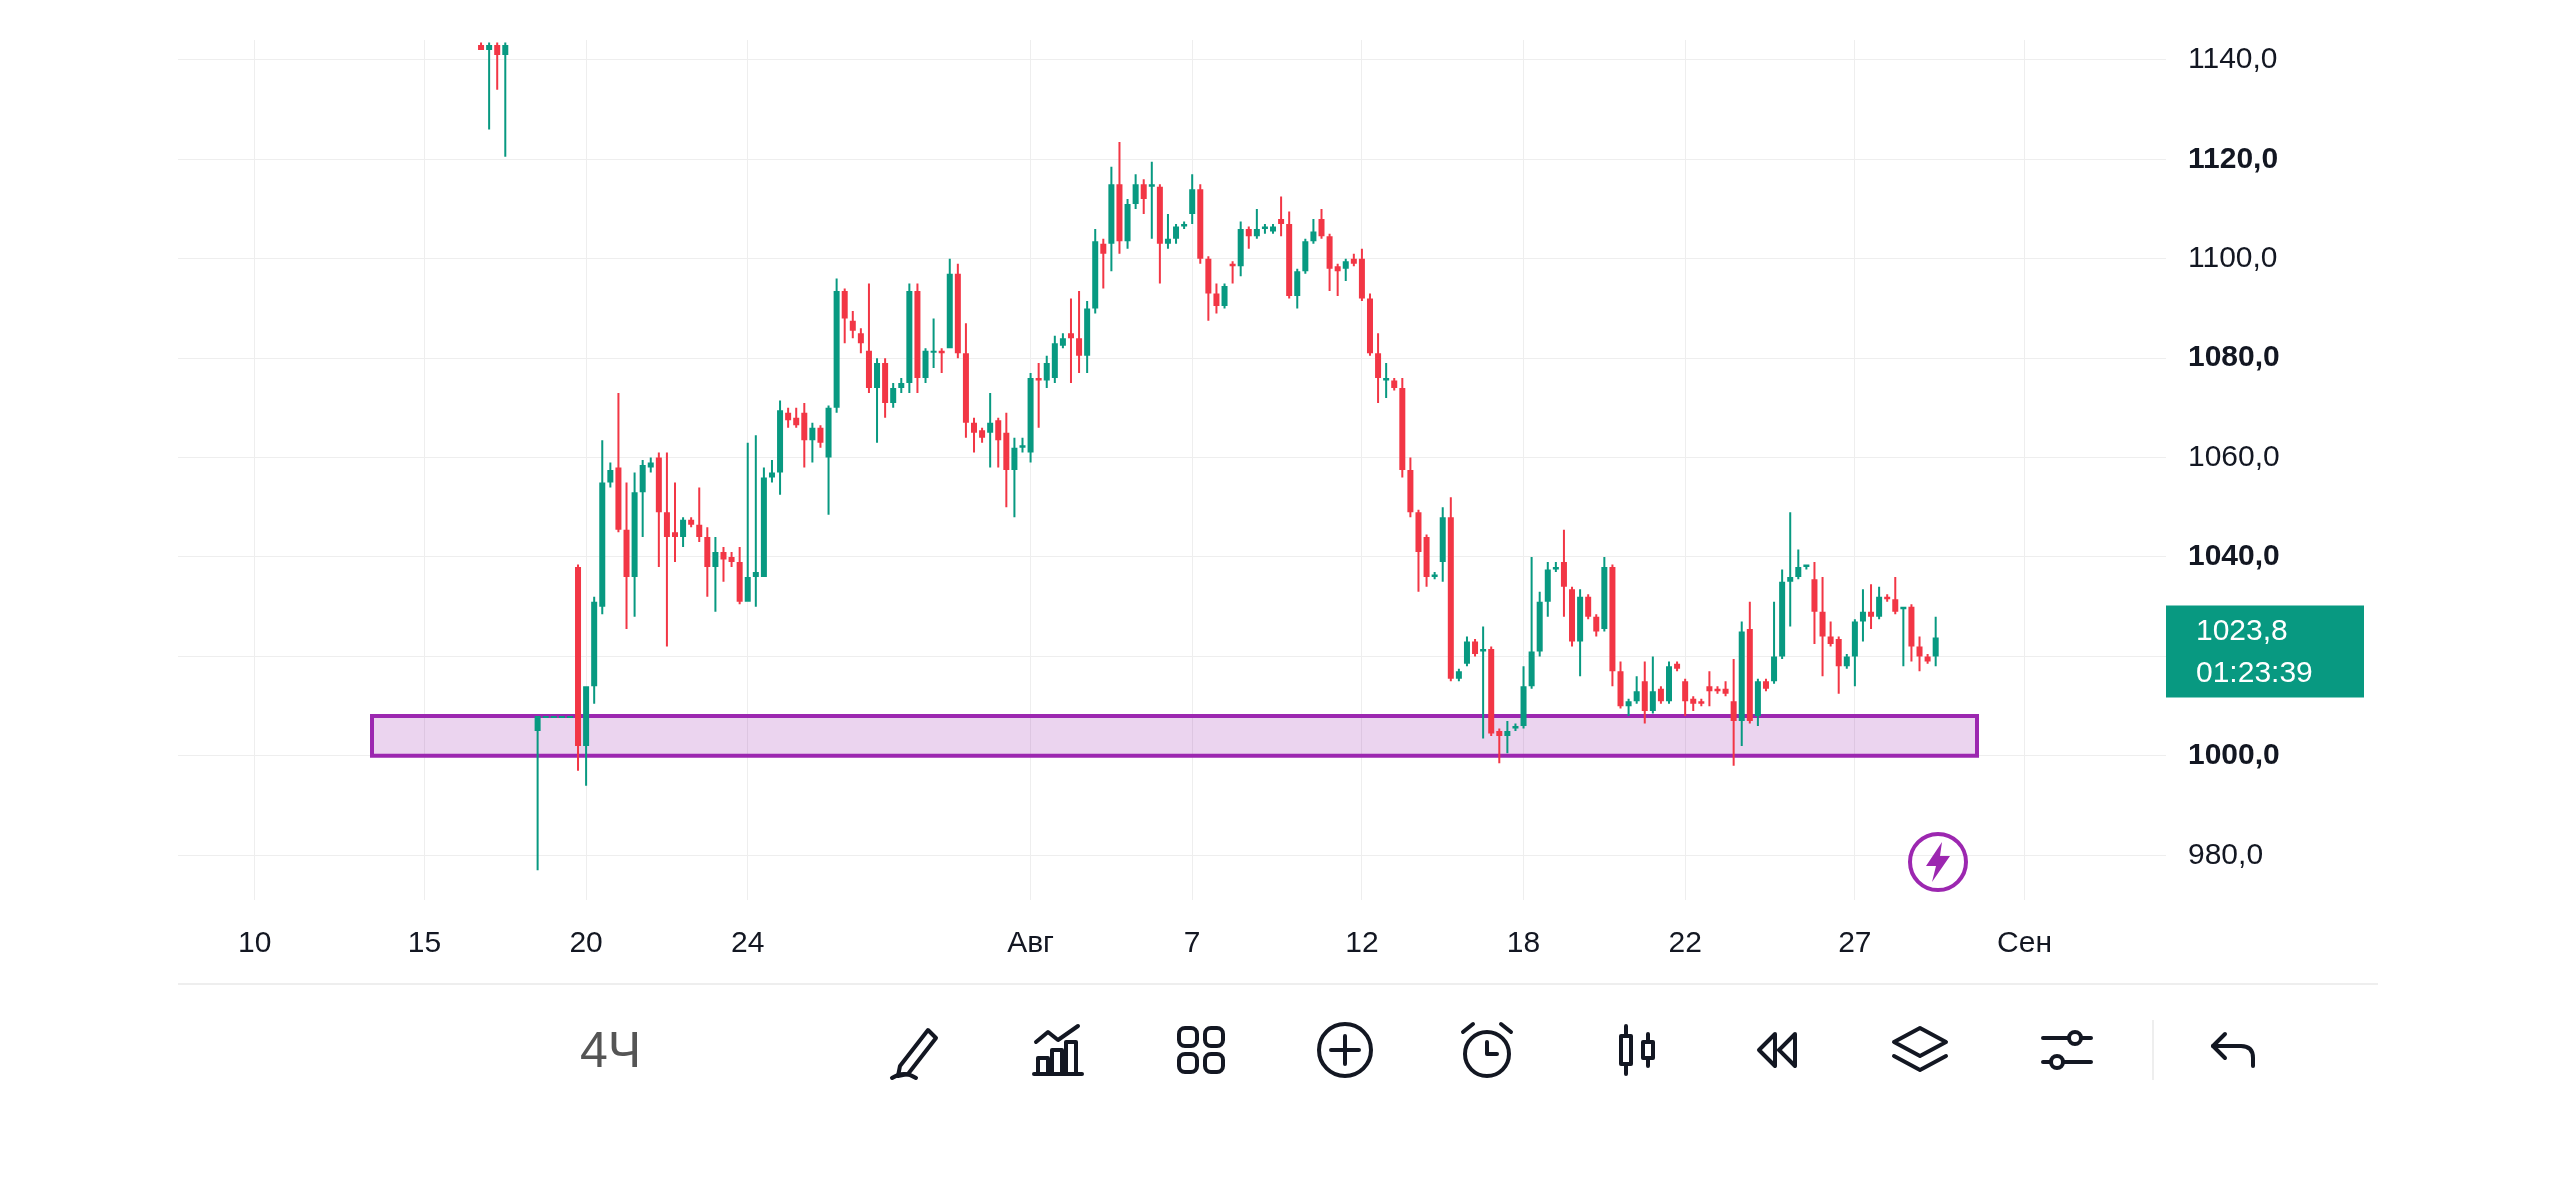 The height and width of the screenshot is (1179, 2556). Describe the element at coordinates (2233, 256) in the screenshot. I see `y-tick-label: 1100,0` at that location.